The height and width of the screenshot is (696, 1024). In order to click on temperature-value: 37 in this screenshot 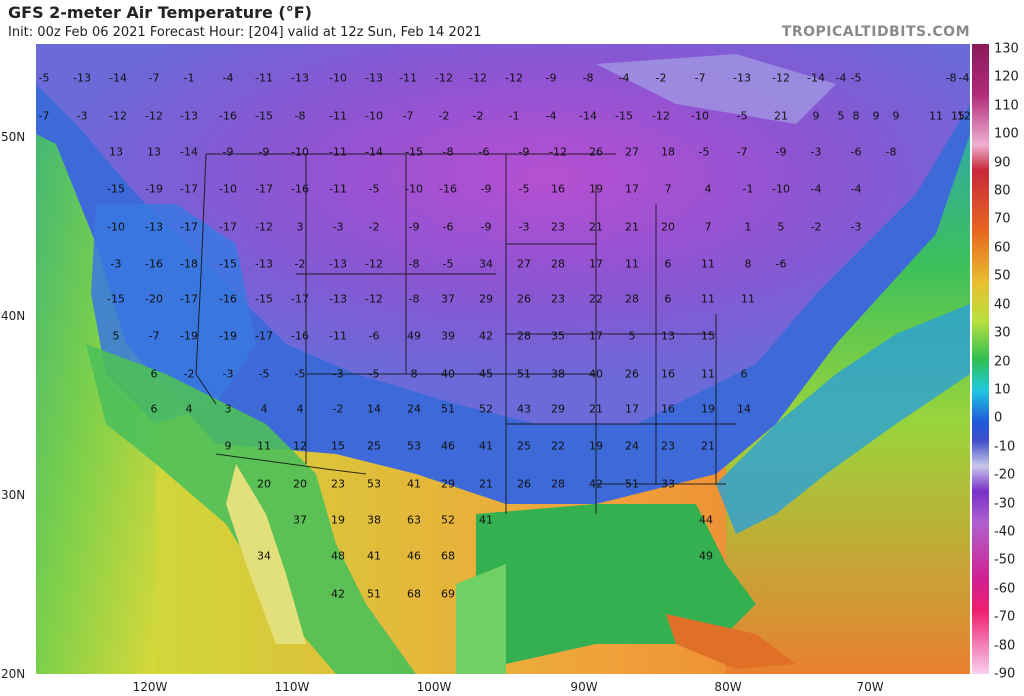, I will do `click(300, 520)`.